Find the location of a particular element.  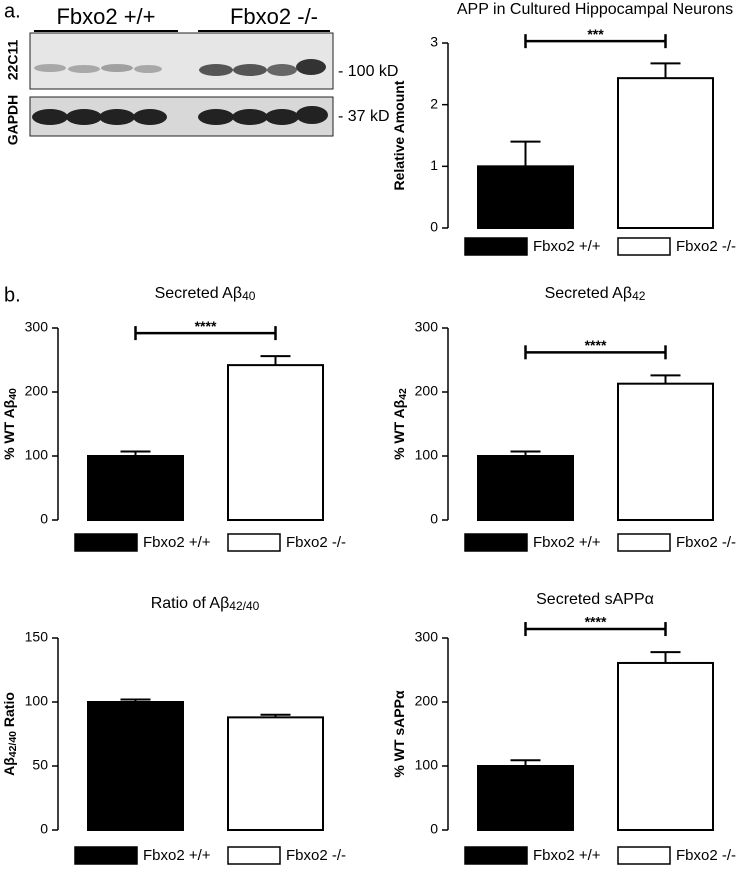

chart-title: Ratio of Aβ42/40 is located at coordinates (205, 604).